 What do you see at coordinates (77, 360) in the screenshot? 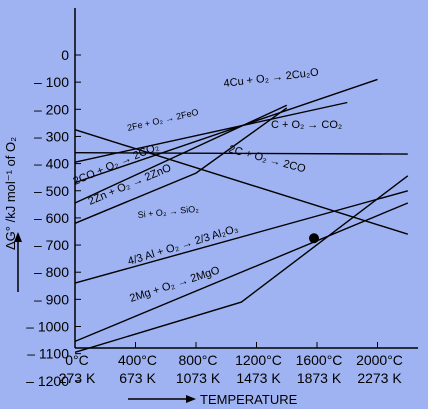
I see `x-tick-label-celsius: 0°C` at bounding box center [77, 360].